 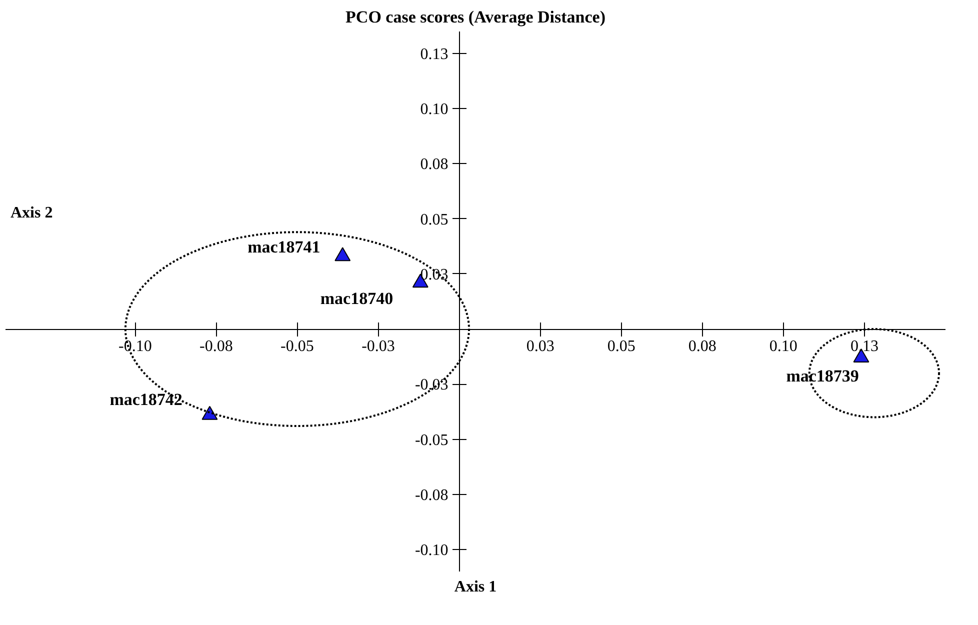 What do you see at coordinates (621, 347) in the screenshot?
I see `x-tick-label: 0.05` at bounding box center [621, 347].